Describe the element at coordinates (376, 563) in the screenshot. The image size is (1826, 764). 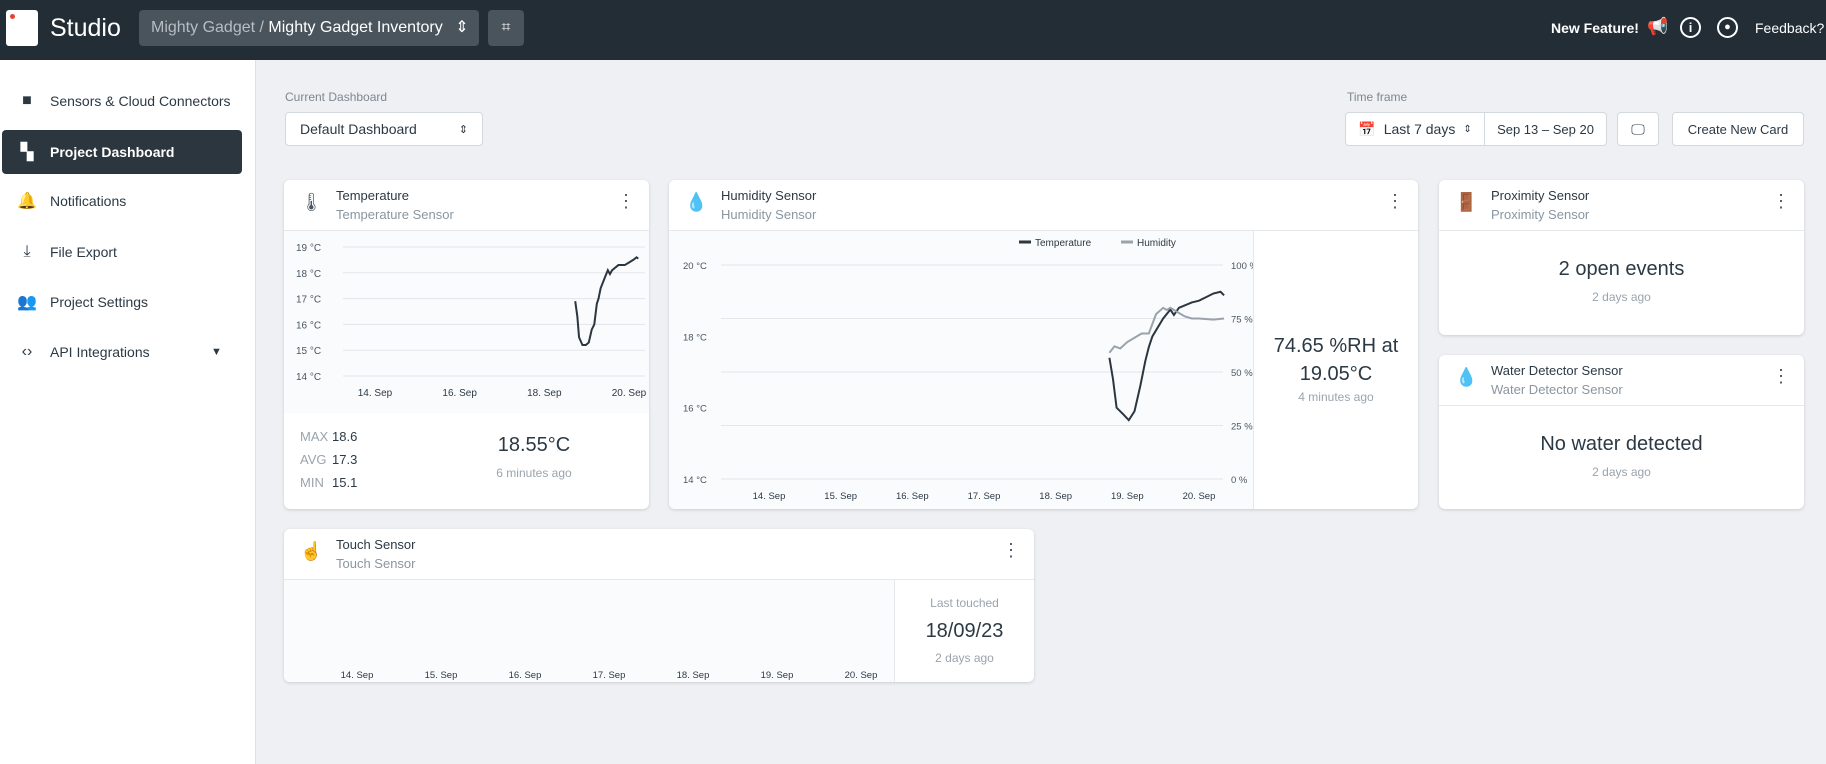
I see `card-subtitle: Touch Sensor` at that location.